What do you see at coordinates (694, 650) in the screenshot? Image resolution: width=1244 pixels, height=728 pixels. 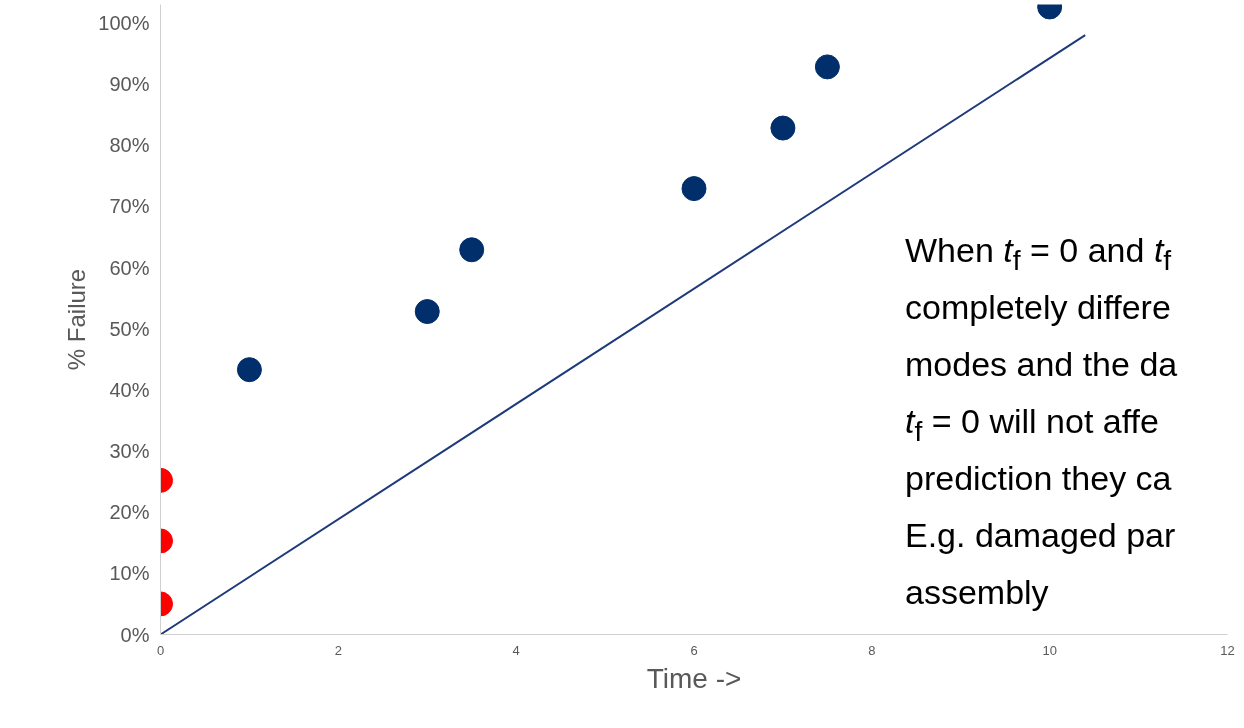 I see `x-tick-label: 6` at bounding box center [694, 650].